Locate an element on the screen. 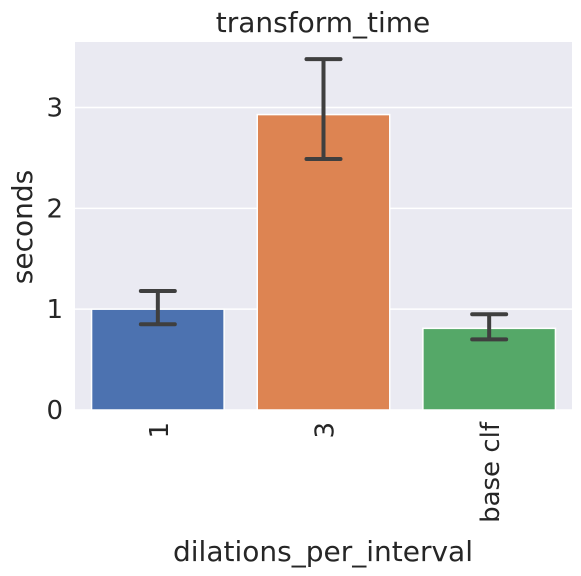  y-axis-label: seconds is located at coordinates (22, 227).